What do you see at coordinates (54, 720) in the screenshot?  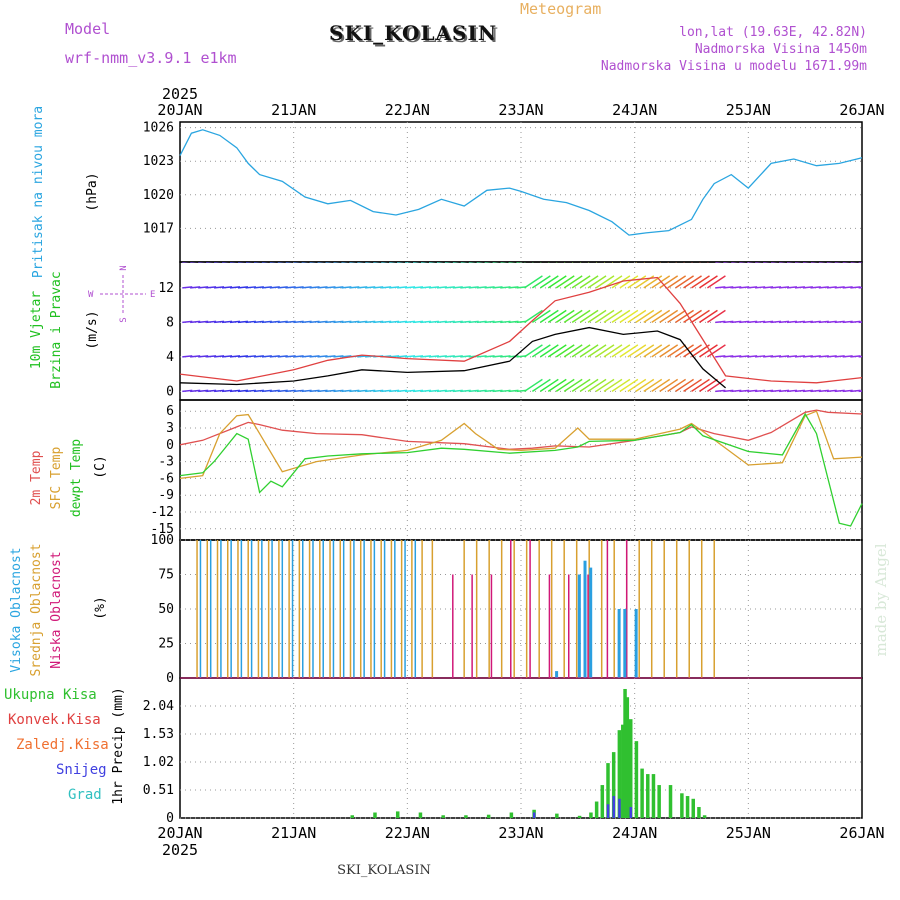 I see `legend-convective: Konvek.Kisa` at bounding box center [54, 720].